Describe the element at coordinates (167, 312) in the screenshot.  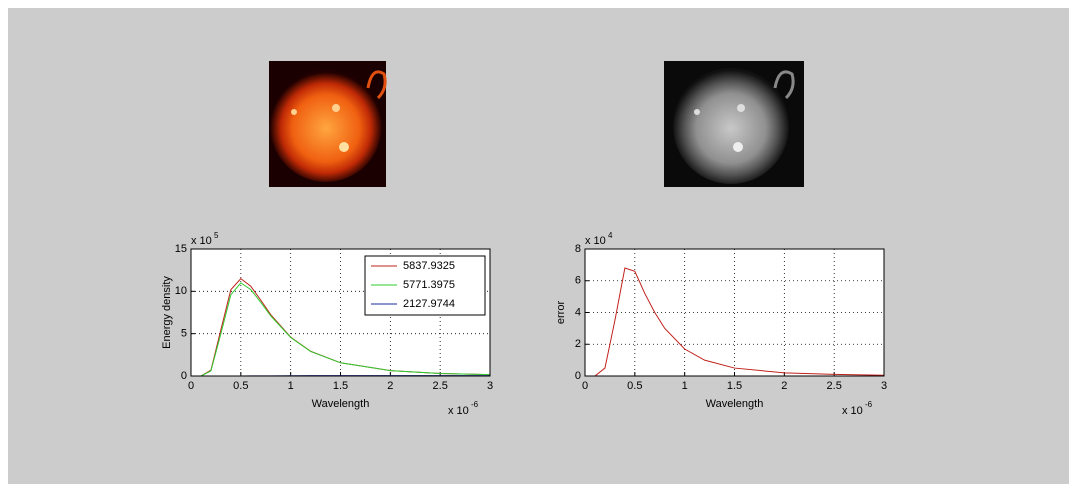
I see `y-axis-label: Energy density` at that location.